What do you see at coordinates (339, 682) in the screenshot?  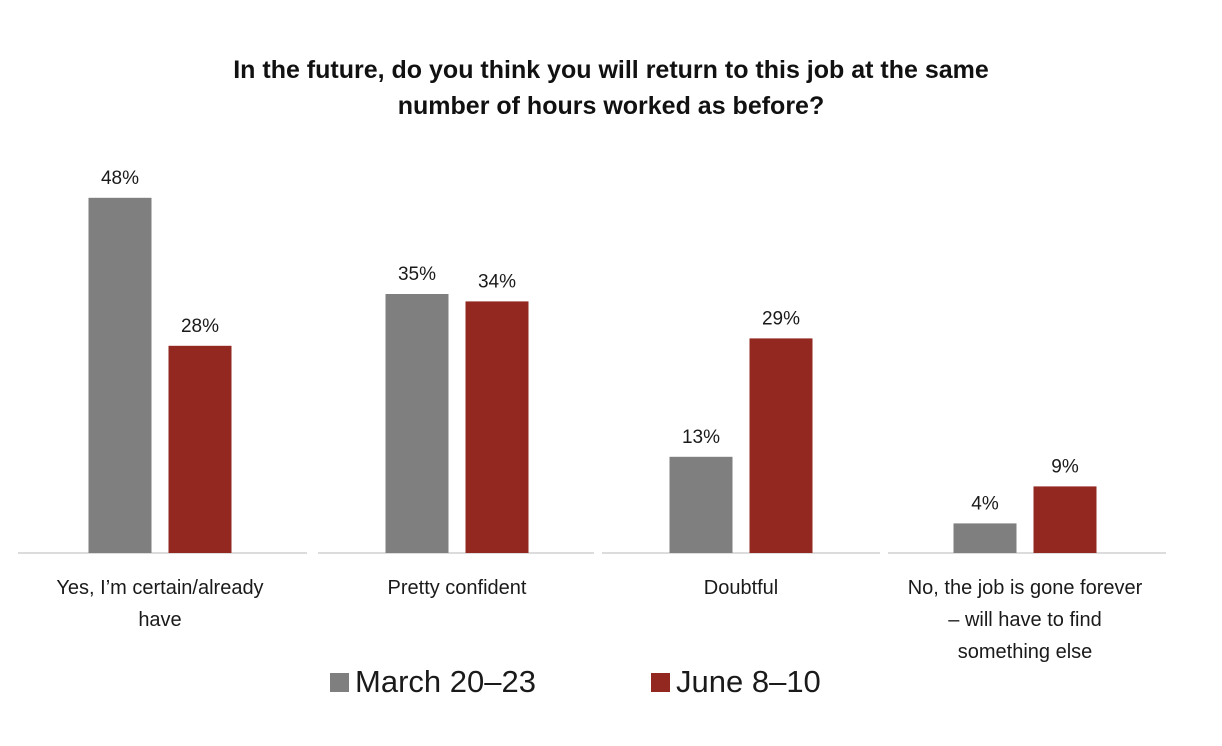 I see `legend-swatch-march` at bounding box center [339, 682].